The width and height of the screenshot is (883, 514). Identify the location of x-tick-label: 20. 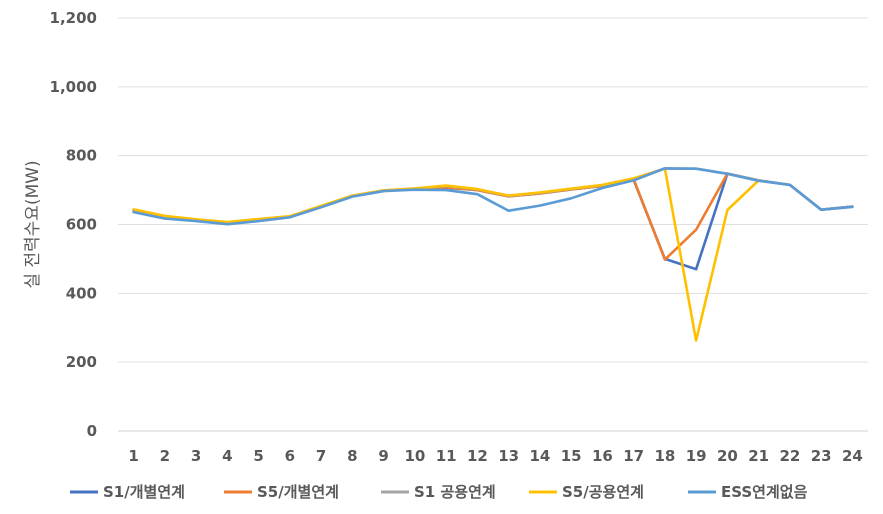
(727, 456).